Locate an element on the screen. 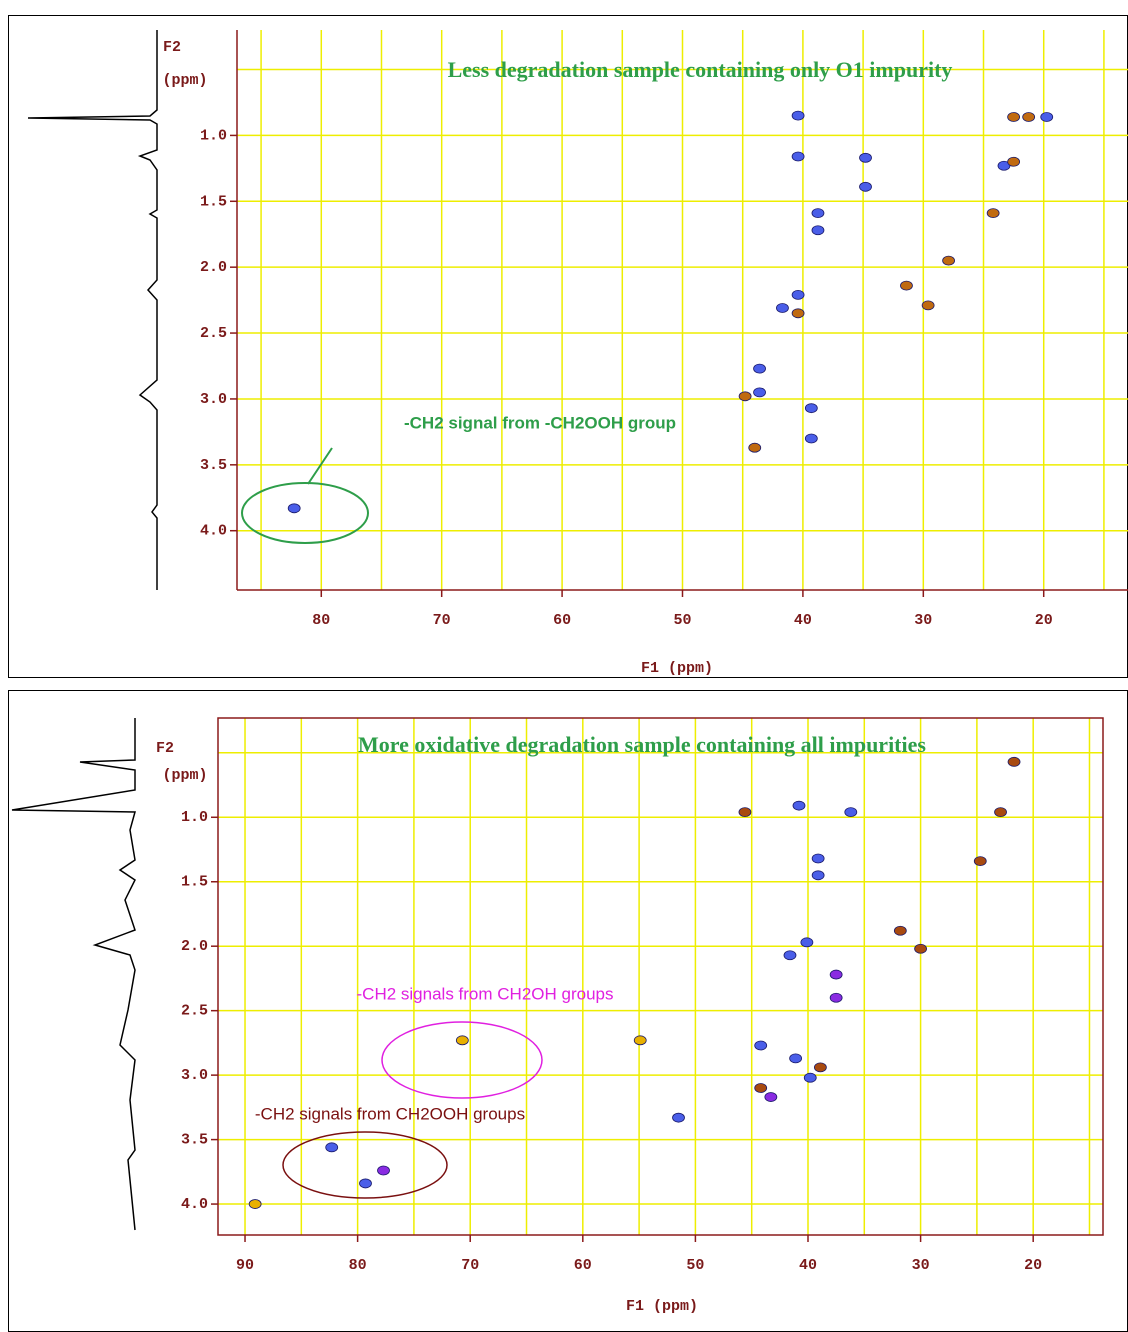 This screenshot has height=1332, width=1128. annotation: -CH2 signals from CH2OH groups is located at coordinates (485, 993).